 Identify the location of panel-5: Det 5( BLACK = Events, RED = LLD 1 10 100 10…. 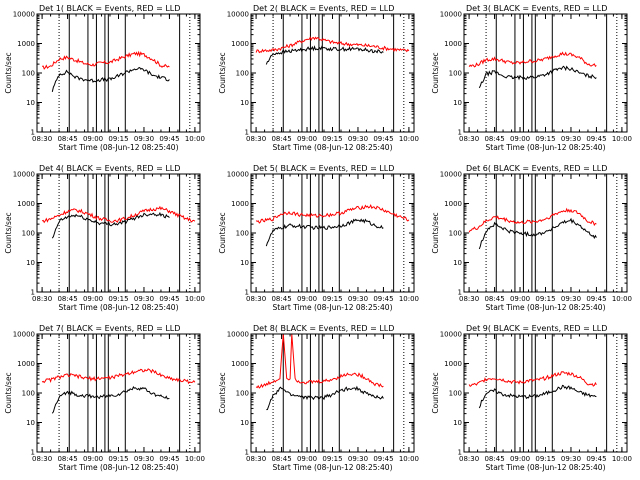
(318, 238).